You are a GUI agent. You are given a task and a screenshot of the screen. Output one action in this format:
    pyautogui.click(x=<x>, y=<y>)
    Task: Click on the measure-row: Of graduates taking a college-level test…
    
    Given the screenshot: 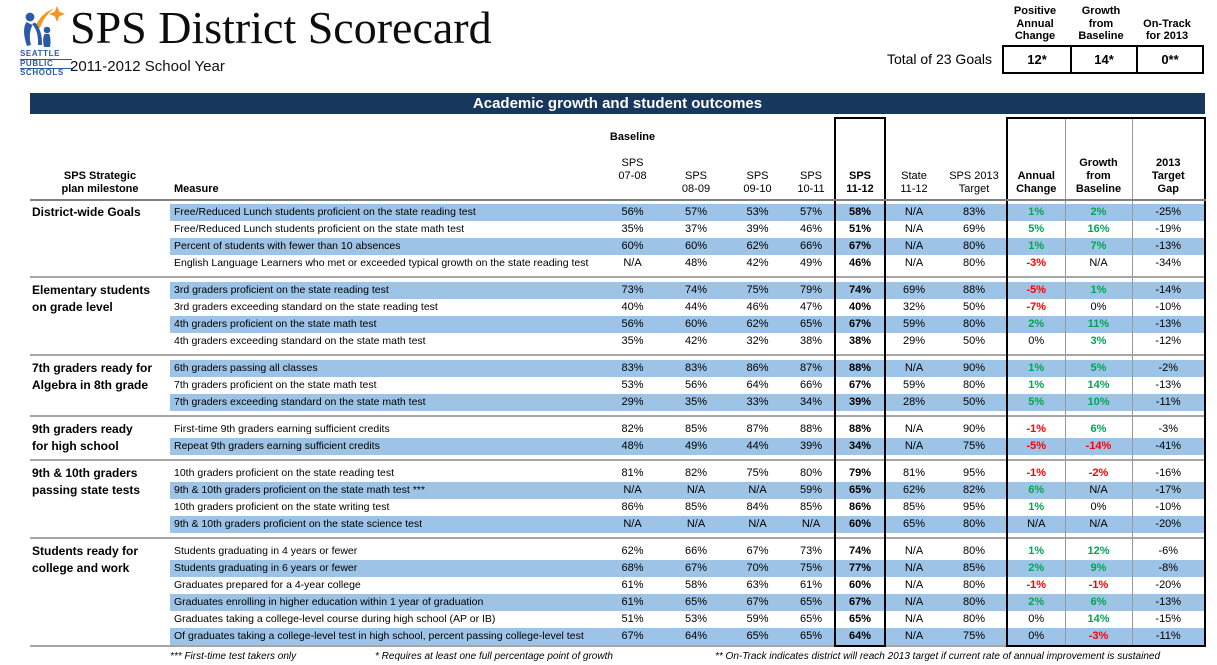 What is the action you would take?
    pyautogui.click(x=618, y=637)
    